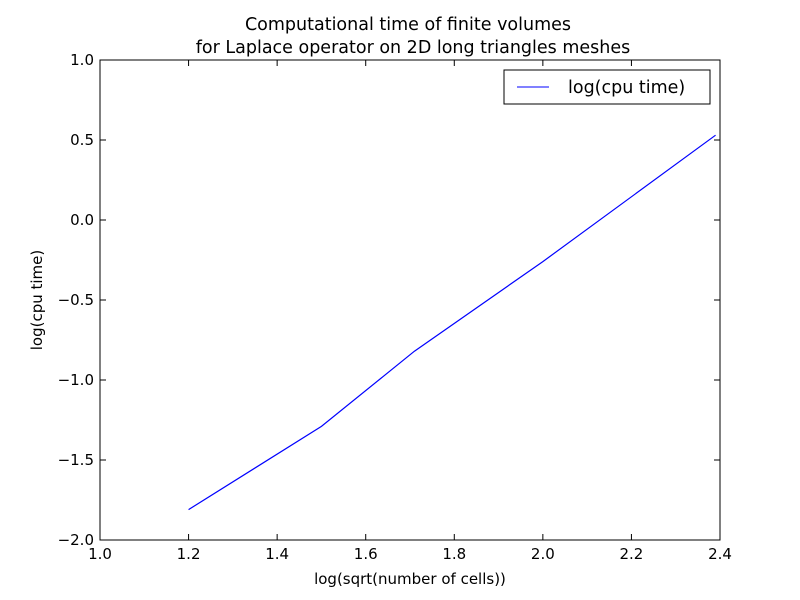  What do you see at coordinates (189, 554) in the screenshot?
I see `x-tick-label: 1.2` at bounding box center [189, 554].